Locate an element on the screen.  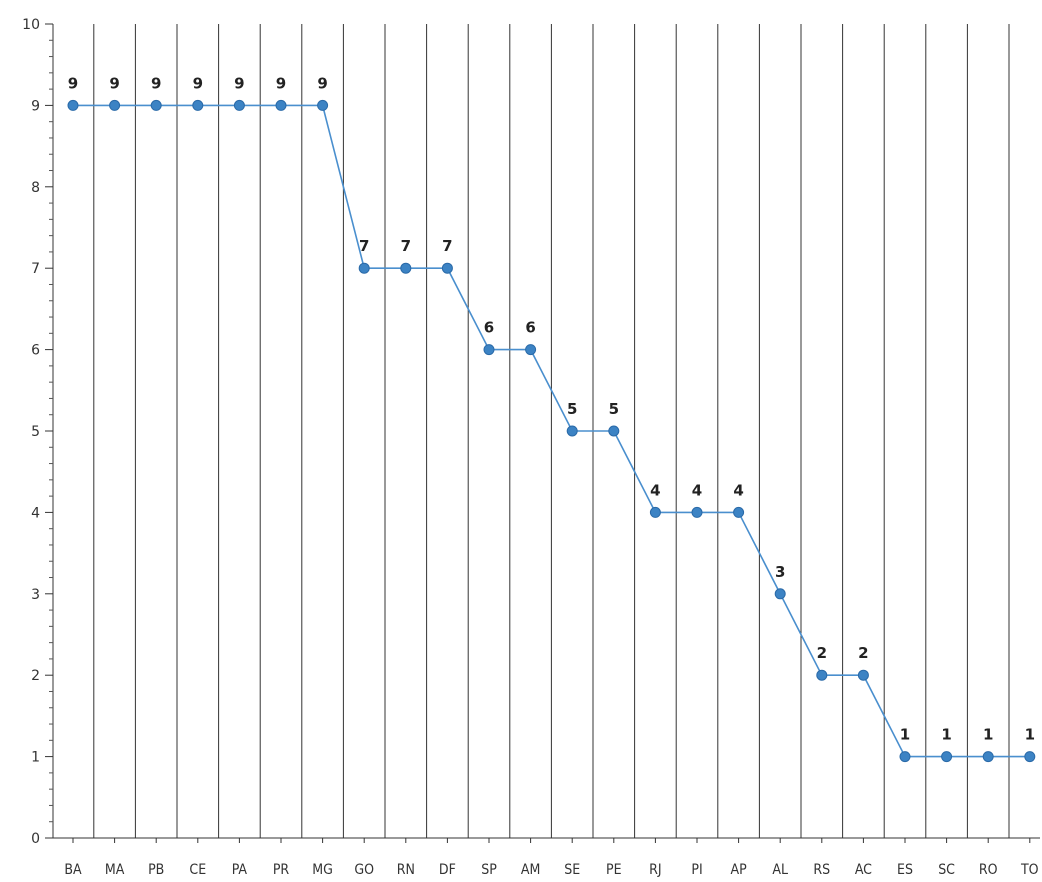
x-tick-label: SP is located at coordinates (489, 870).